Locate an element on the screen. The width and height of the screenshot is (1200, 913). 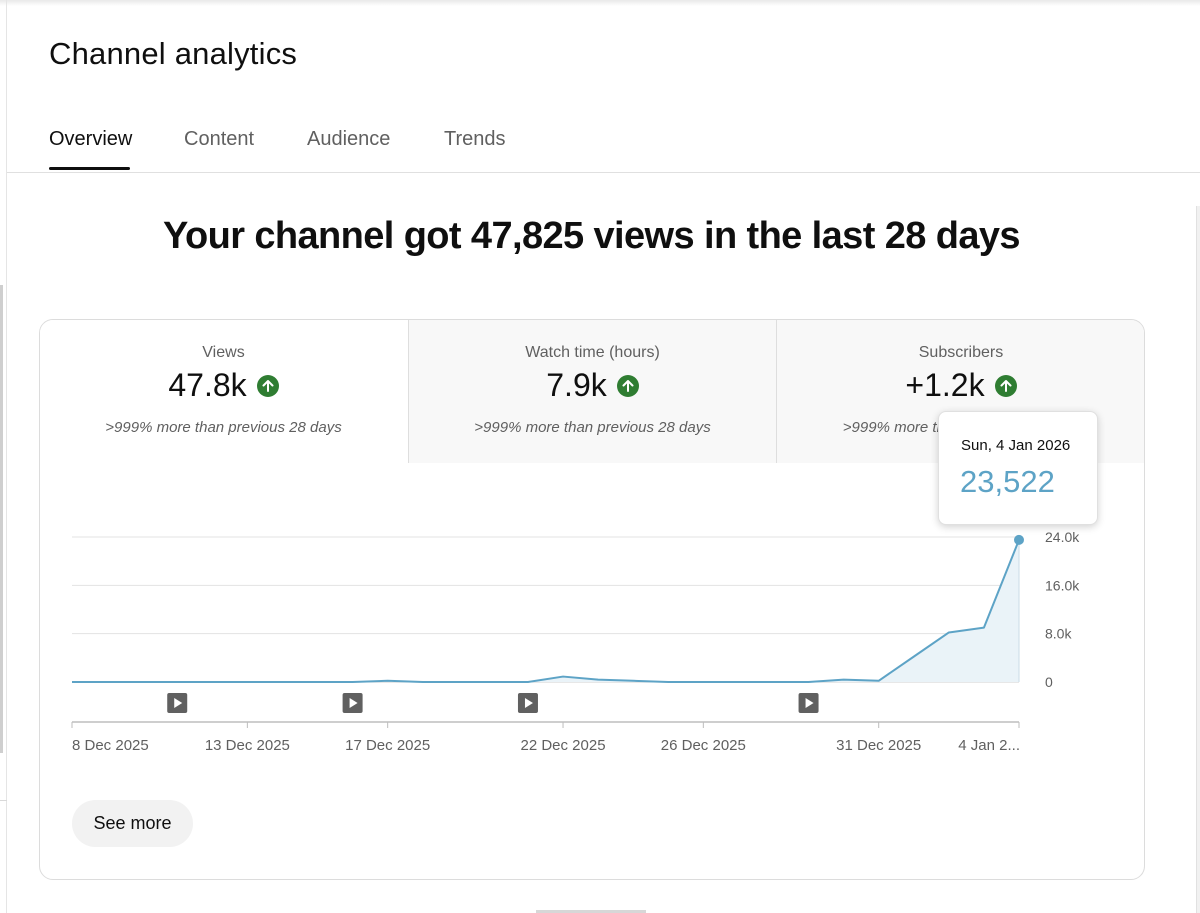
metric-value: +1.2k is located at coordinates (945, 385).